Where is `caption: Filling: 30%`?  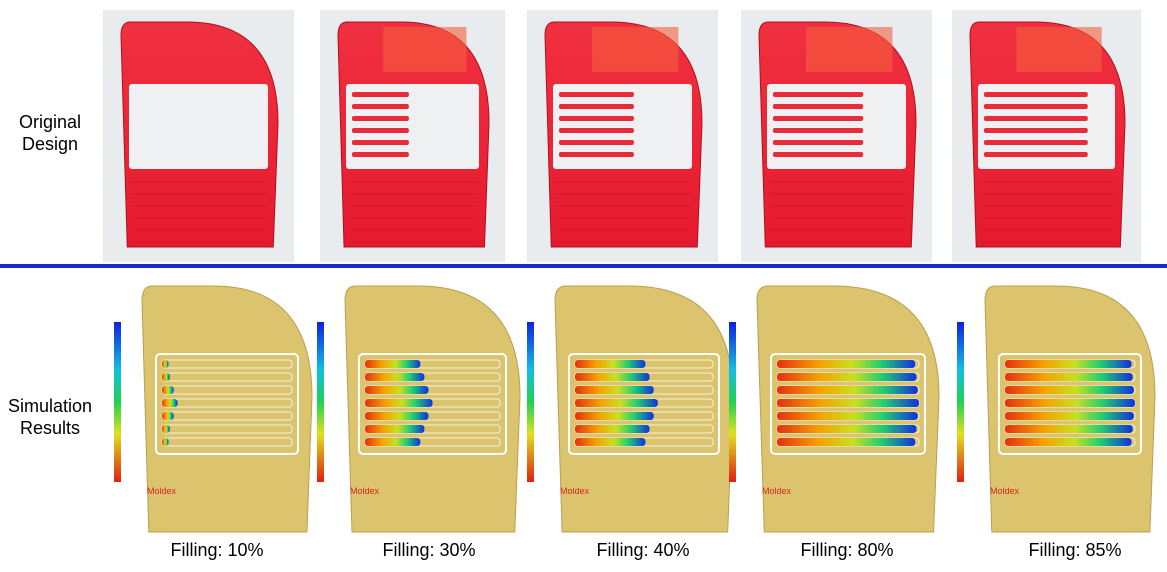
caption: Filling: 30% is located at coordinates (428, 550).